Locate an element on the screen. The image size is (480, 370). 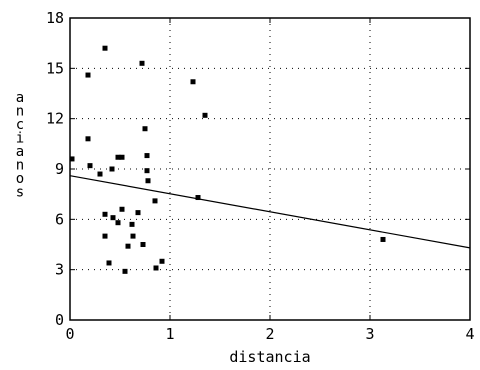
y-tick-label: 0 is located at coordinates (59, 320).